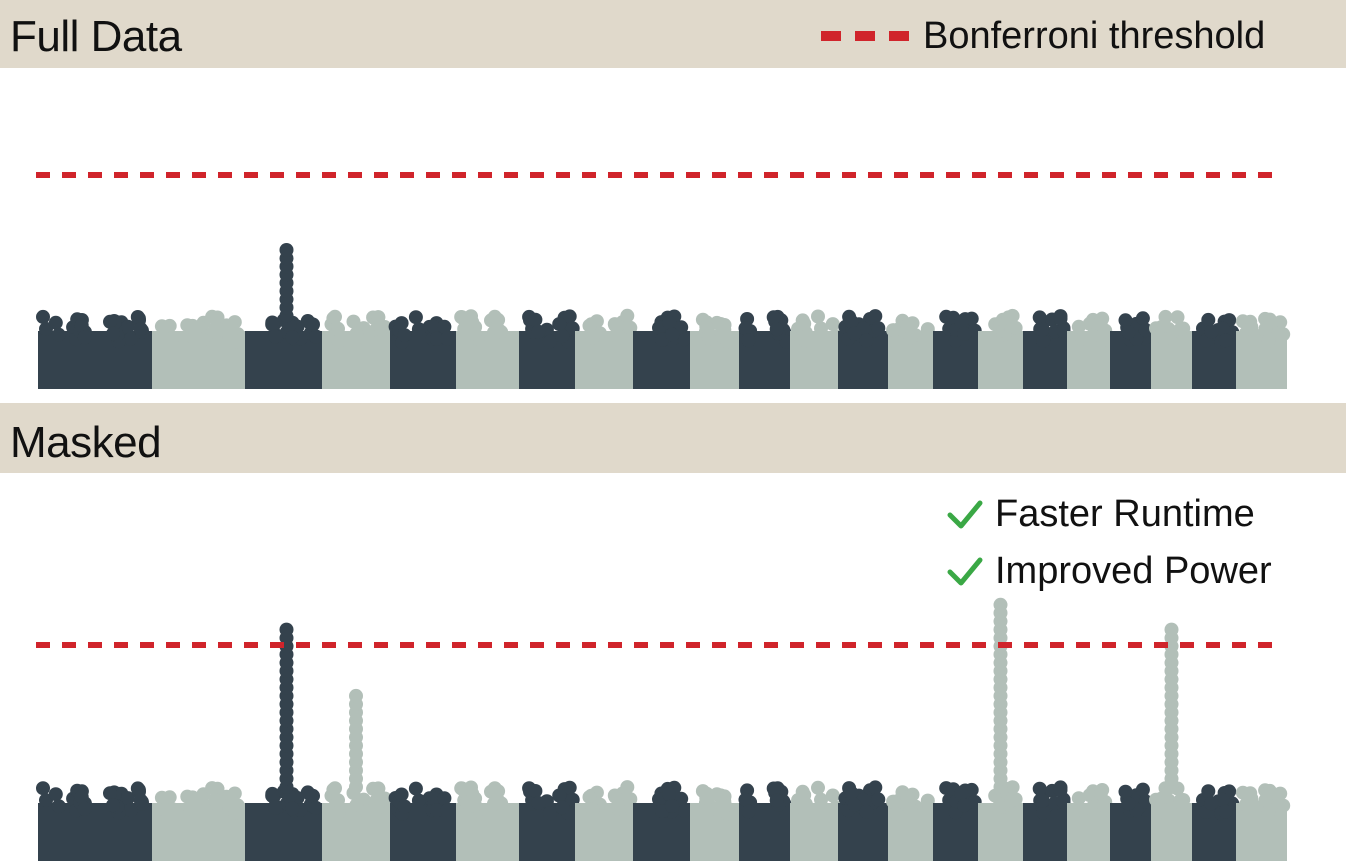 Image resolution: width=1346 pixels, height=862 pixels. What do you see at coordinates (1261, 360) in the screenshot?
I see `chromosome-22-points` at bounding box center [1261, 360].